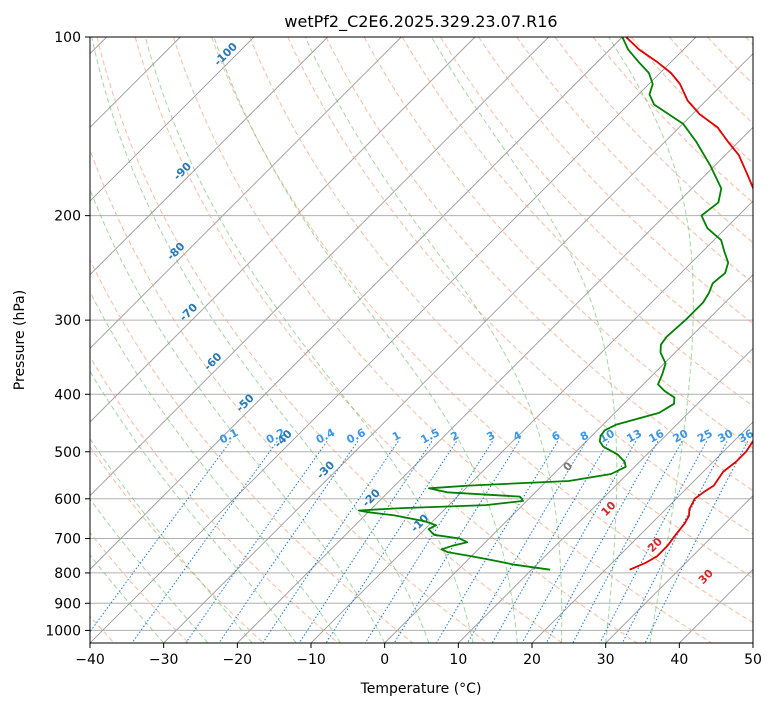 This screenshot has width=775, height=708. I want to click on y-tick-label: 800, so click(67, 574).